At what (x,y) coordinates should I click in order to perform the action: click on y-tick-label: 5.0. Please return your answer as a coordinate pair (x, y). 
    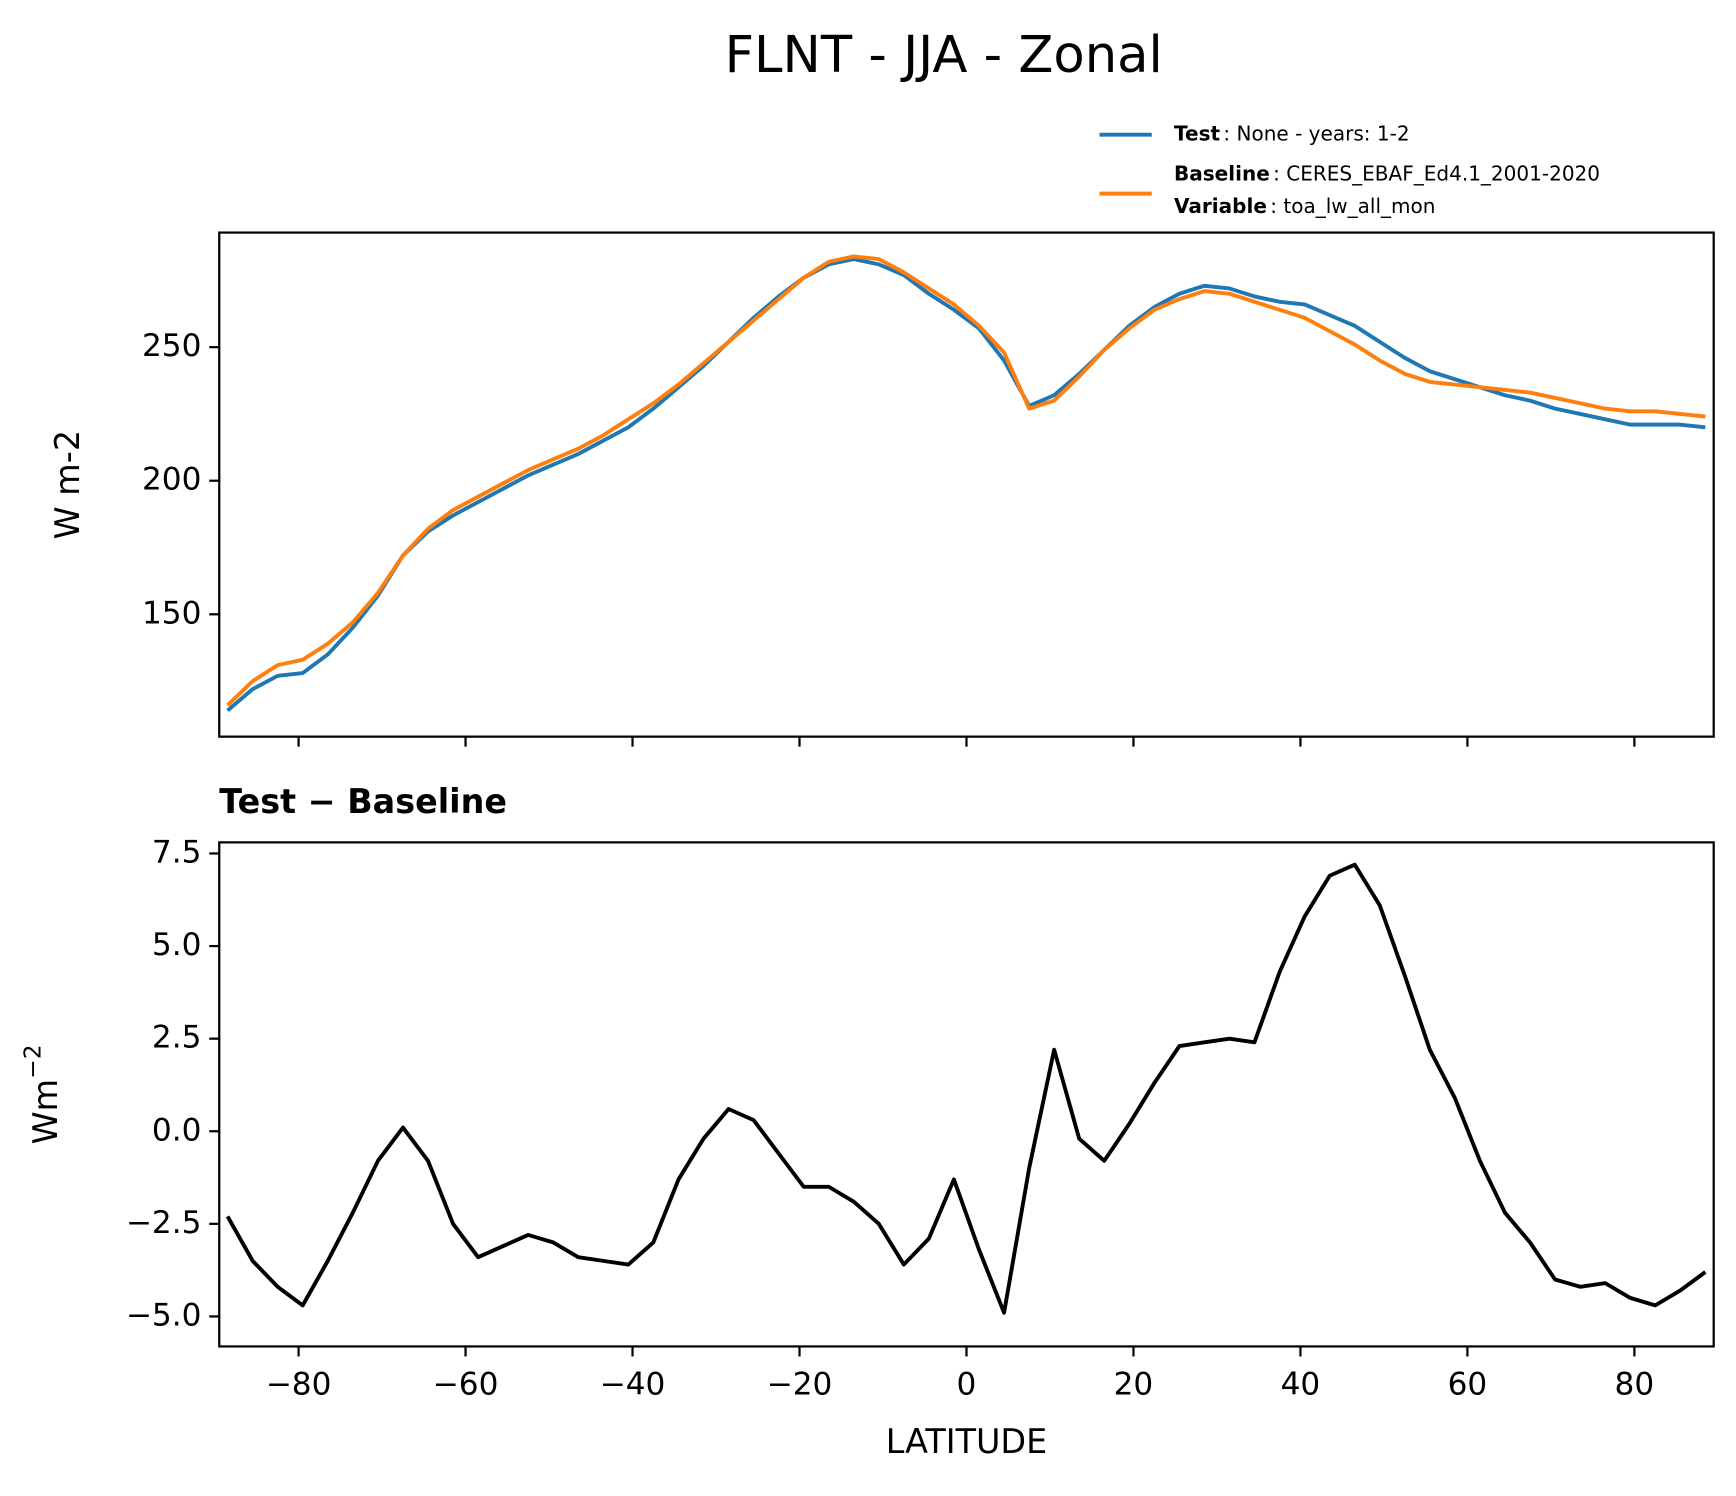
    Looking at the image, I should click on (177, 945).